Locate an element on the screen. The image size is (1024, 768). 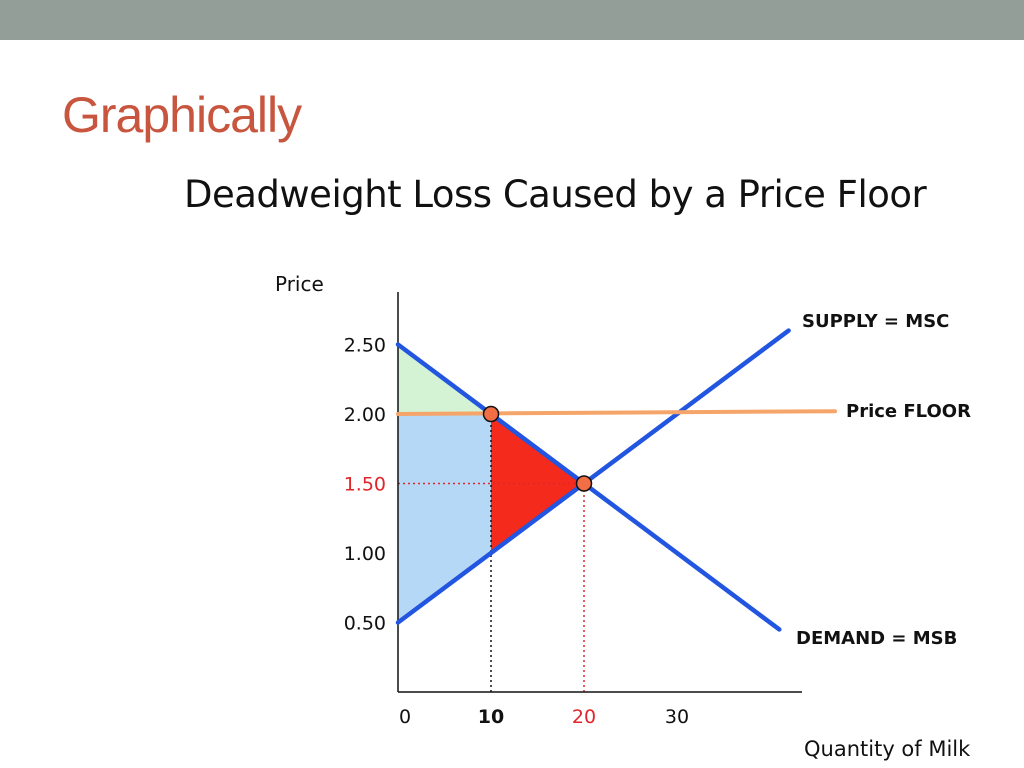
y-tick-label-2-50: 2.50 is located at coordinates (365, 346).